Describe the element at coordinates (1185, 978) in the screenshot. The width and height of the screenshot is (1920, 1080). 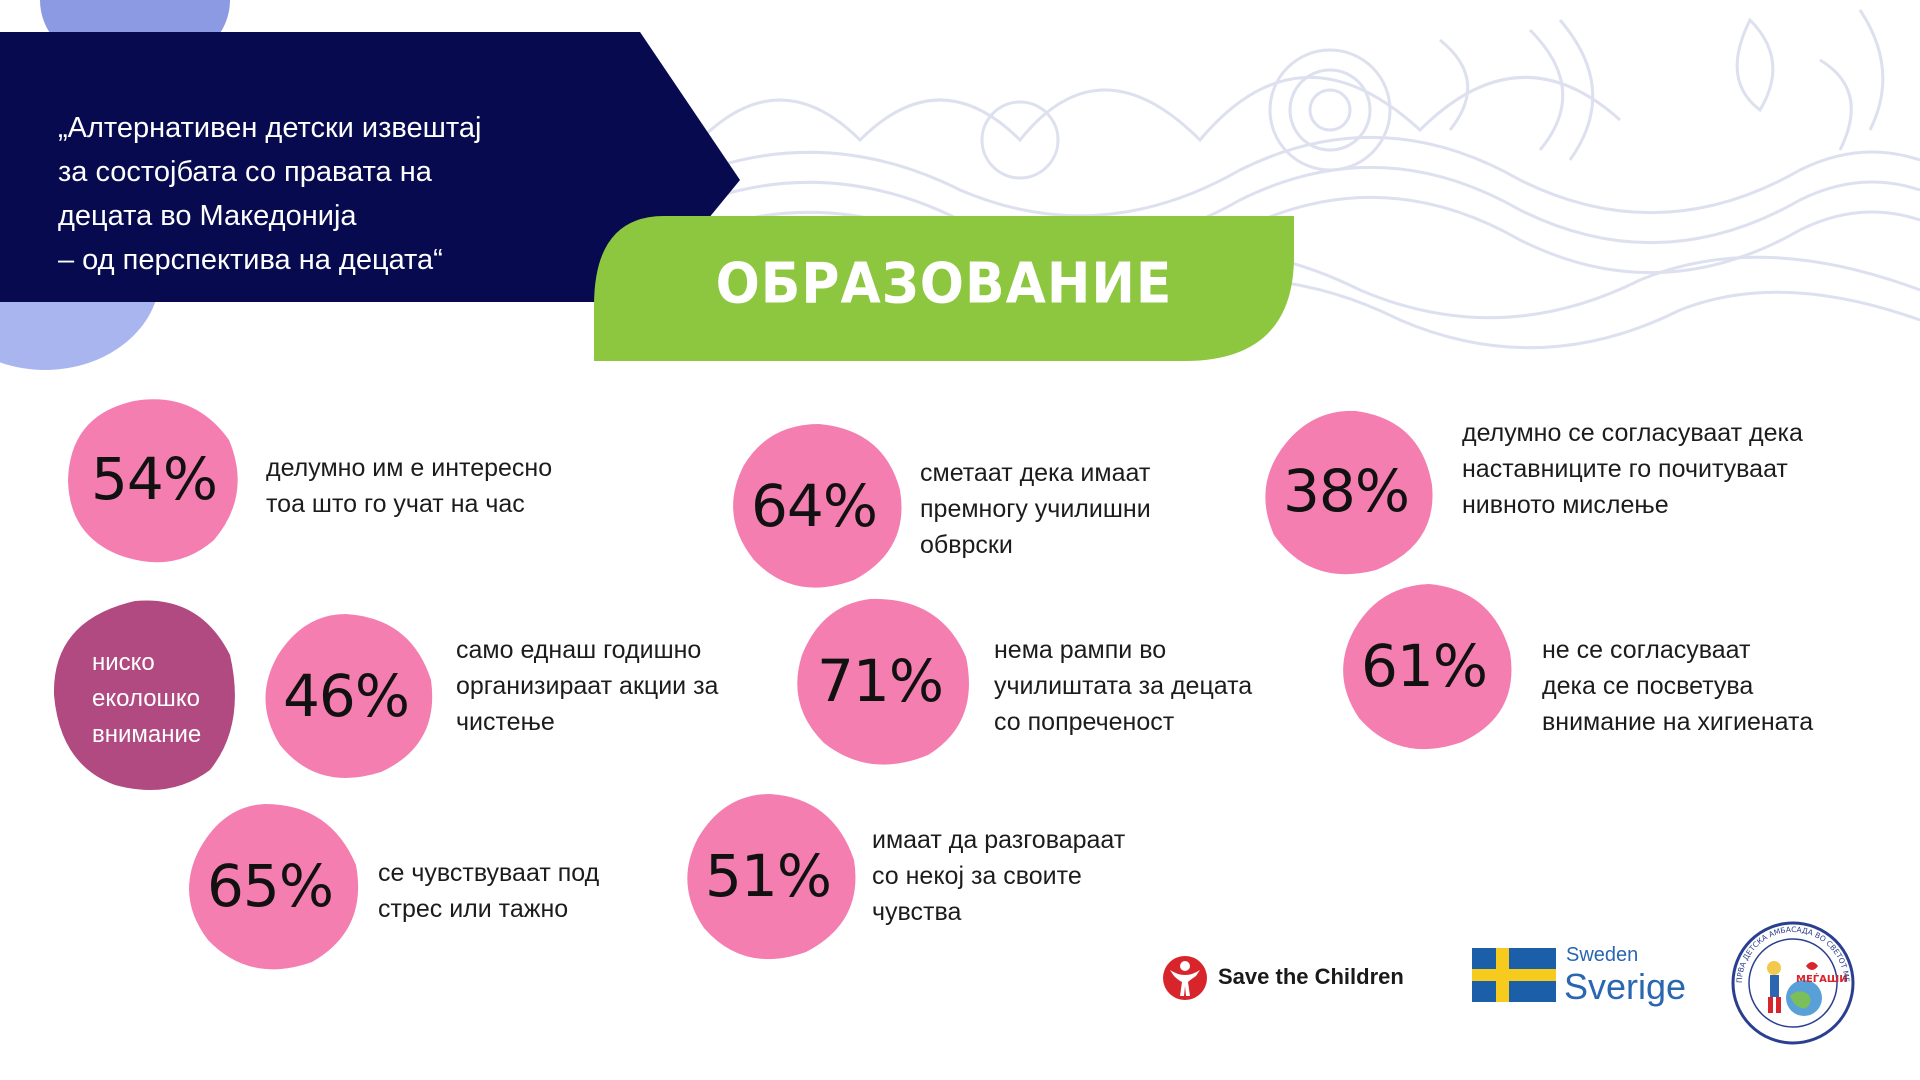
I see `save-the-children-icon` at that location.